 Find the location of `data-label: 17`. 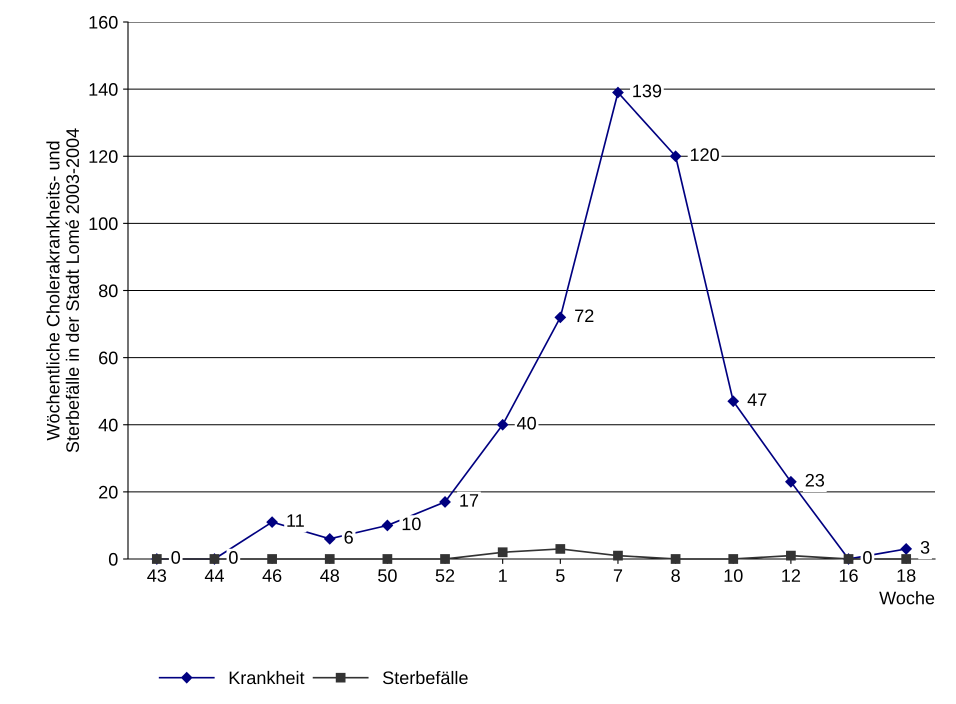

data-label: 17 is located at coordinates (469, 500).